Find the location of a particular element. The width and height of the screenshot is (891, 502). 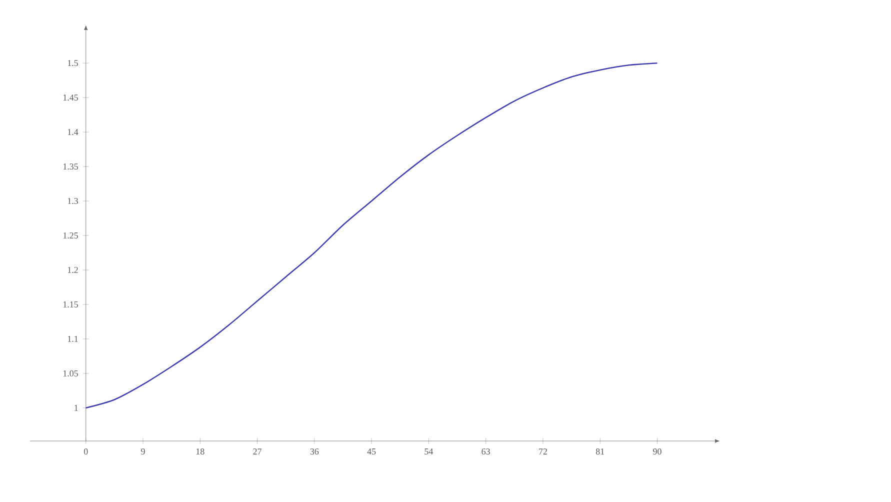

x-tick-label: 54 is located at coordinates (429, 451).